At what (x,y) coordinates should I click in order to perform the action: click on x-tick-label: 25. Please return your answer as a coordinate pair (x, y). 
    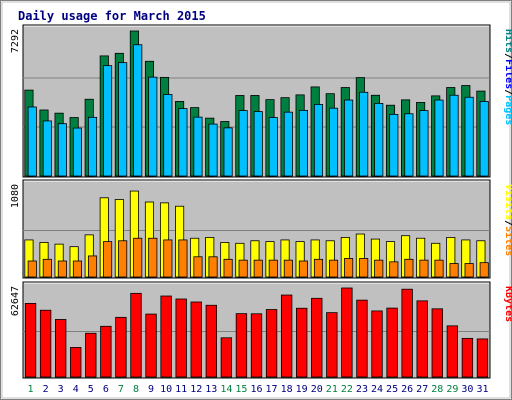
    Looking at the image, I should click on (392, 389).